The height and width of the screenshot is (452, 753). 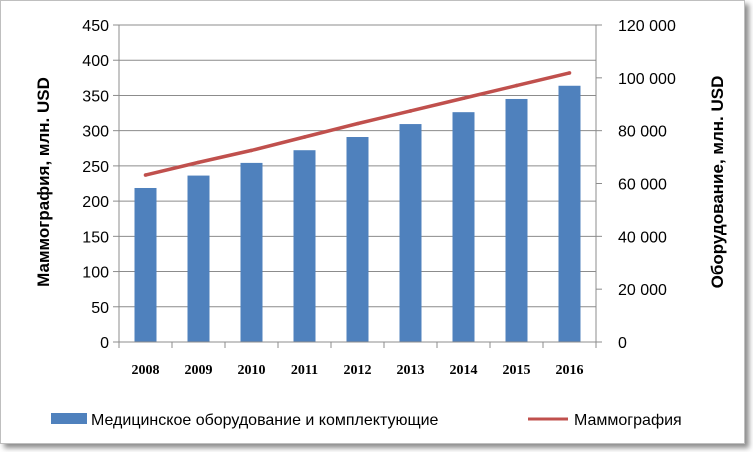 What do you see at coordinates (304, 370) in the screenshot?
I see `x-tick-label: 2011` at bounding box center [304, 370].